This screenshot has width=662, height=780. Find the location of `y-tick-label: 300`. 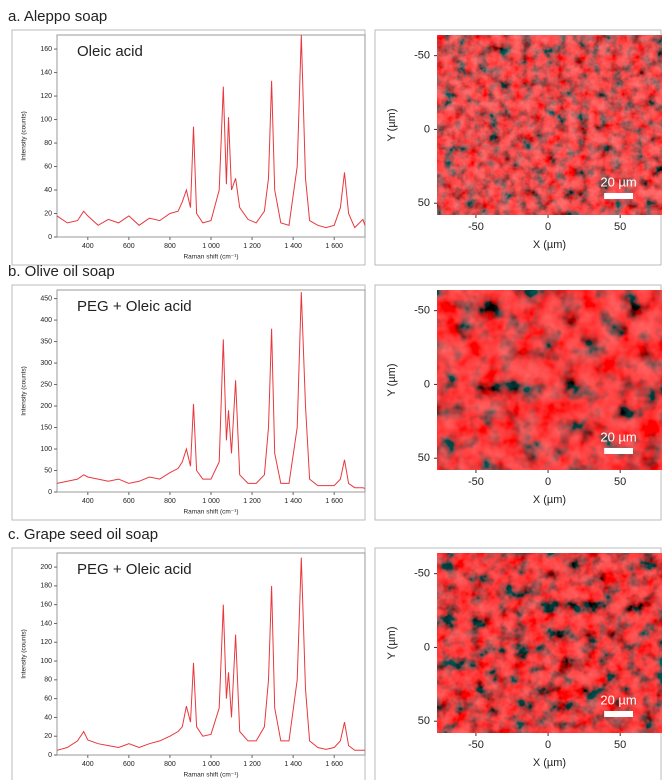

y-tick-label: 300 is located at coordinates (46, 363).